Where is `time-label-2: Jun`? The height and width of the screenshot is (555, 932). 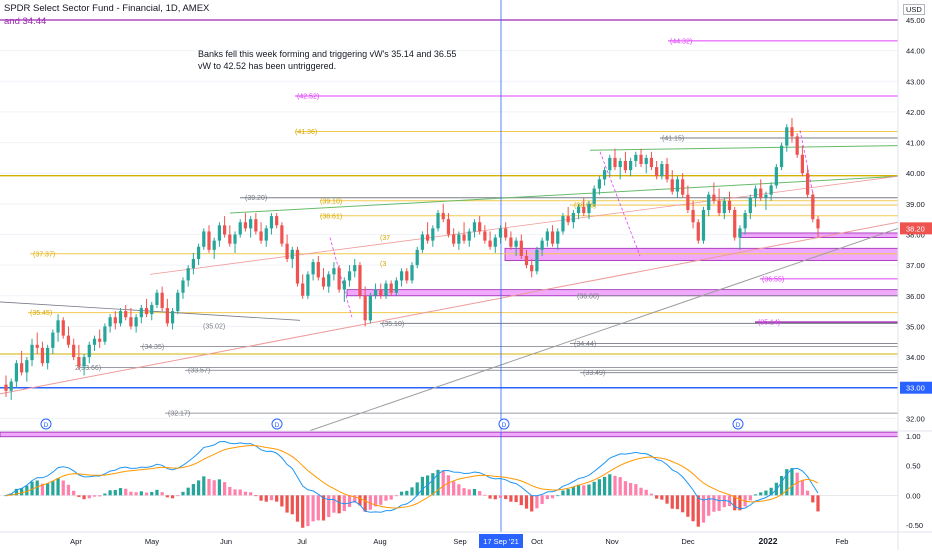
time-label-2: Jun is located at coordinates (226, 541).